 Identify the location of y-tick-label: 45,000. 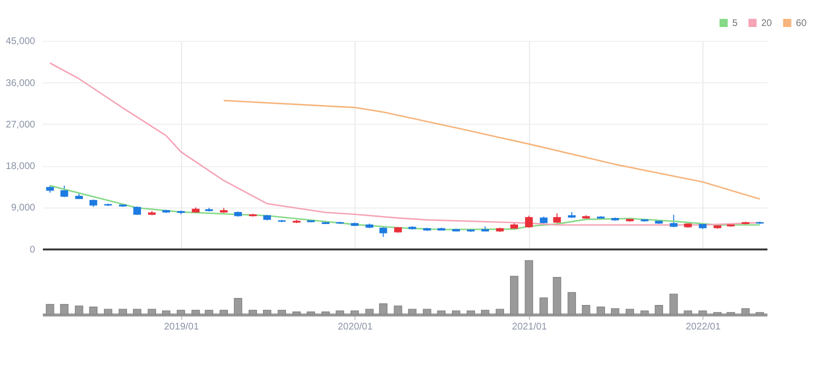
(21, 42).